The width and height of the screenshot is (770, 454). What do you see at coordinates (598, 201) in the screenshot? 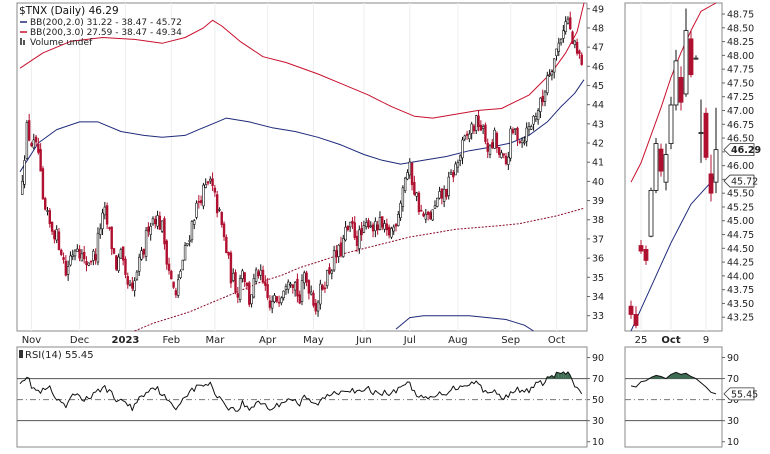
I see `main-y-tick-label: 39` at bounding box center [598, 201].